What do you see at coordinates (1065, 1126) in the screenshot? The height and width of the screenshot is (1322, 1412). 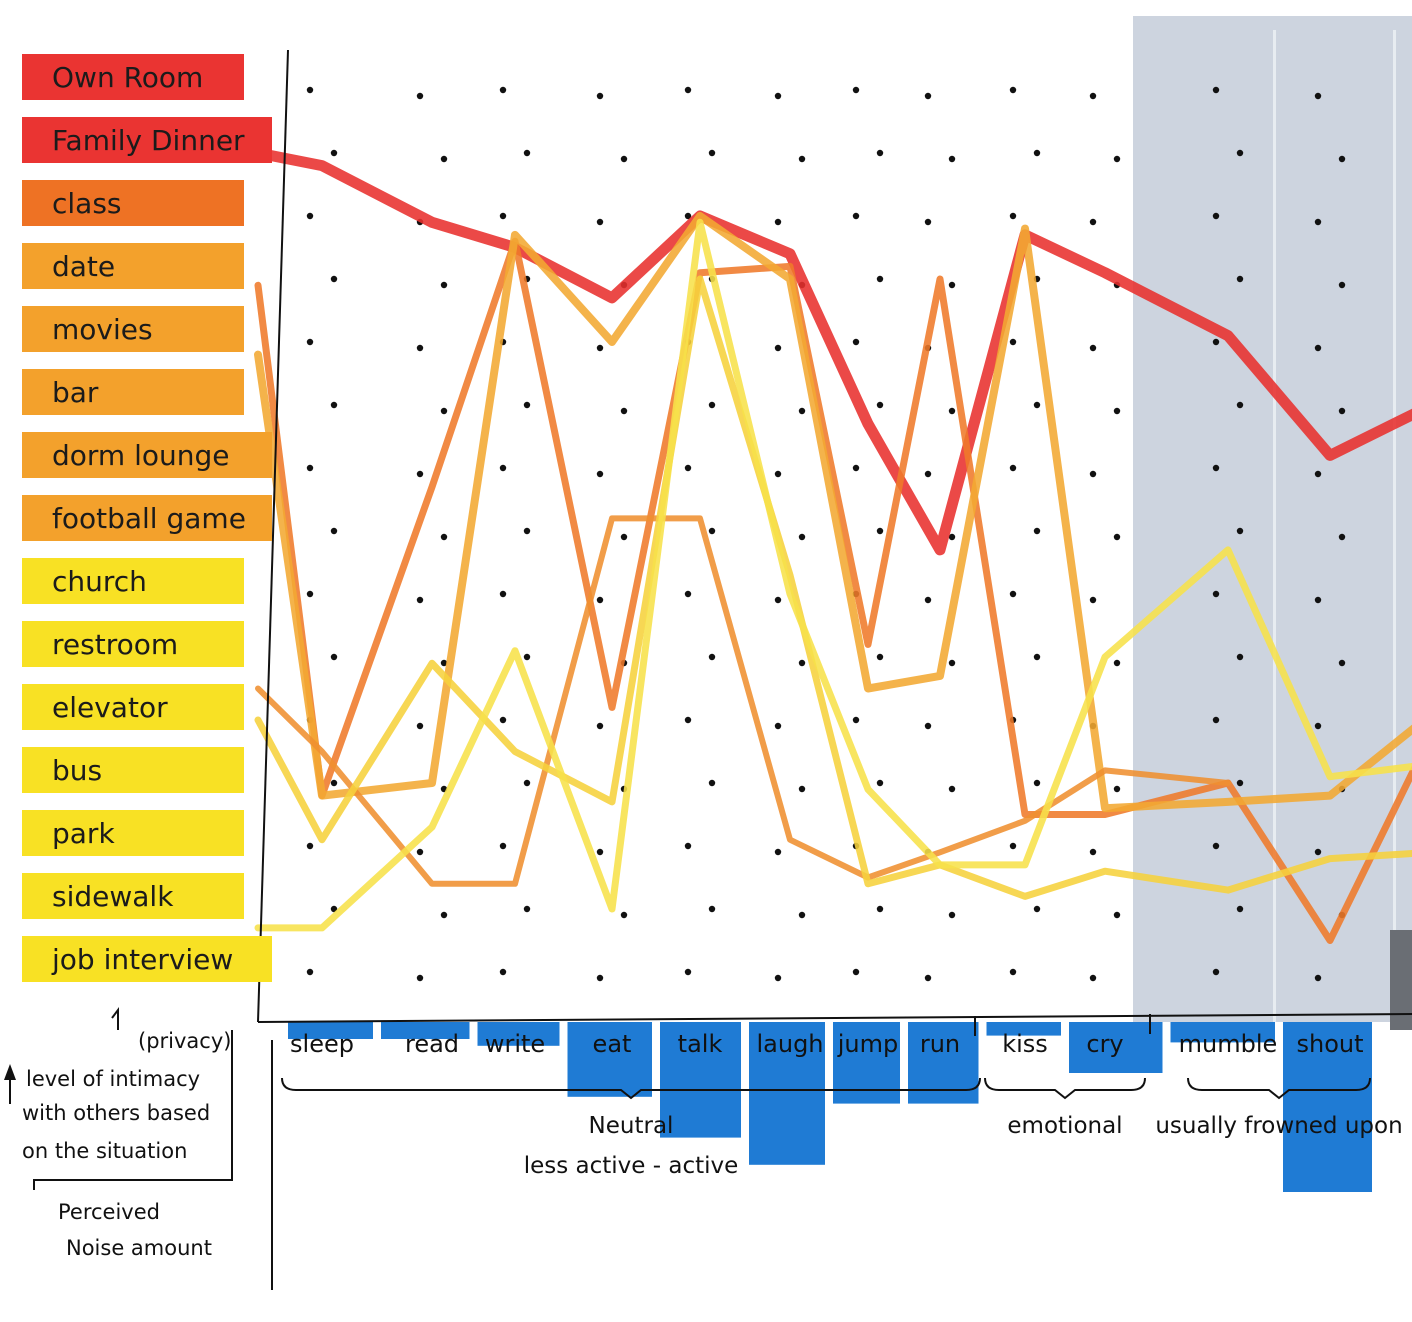 I see `group-label: emotional` at bounding box center [1065, 1126].